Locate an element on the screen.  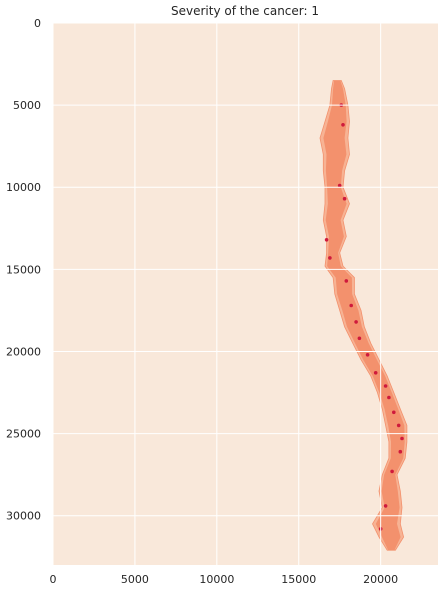
x-tick-label: 15000 is located at coordinates (298, 579).